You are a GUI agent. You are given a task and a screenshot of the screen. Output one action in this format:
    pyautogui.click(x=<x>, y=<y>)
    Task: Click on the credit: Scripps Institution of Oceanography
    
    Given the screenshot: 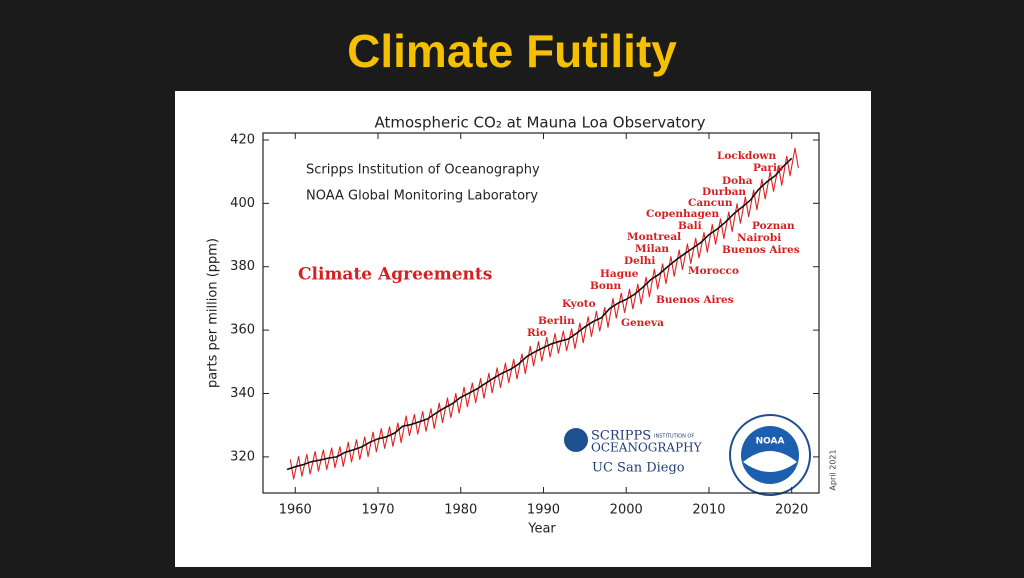 What is the action you would take?
    pyautogui.click(x=423, y=170)
    